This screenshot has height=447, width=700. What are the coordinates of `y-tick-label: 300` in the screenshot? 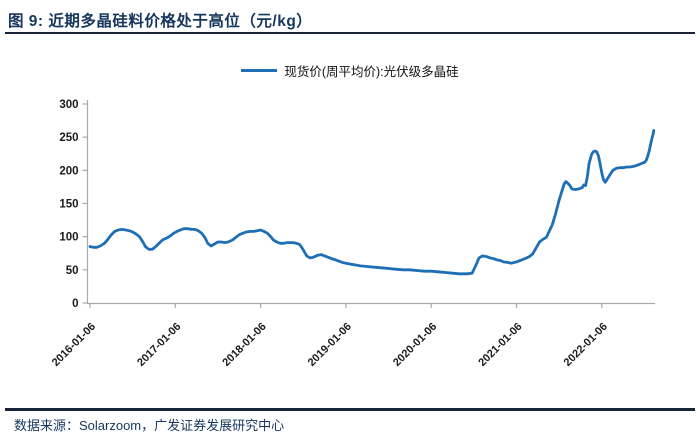 It's located at (68, 105).